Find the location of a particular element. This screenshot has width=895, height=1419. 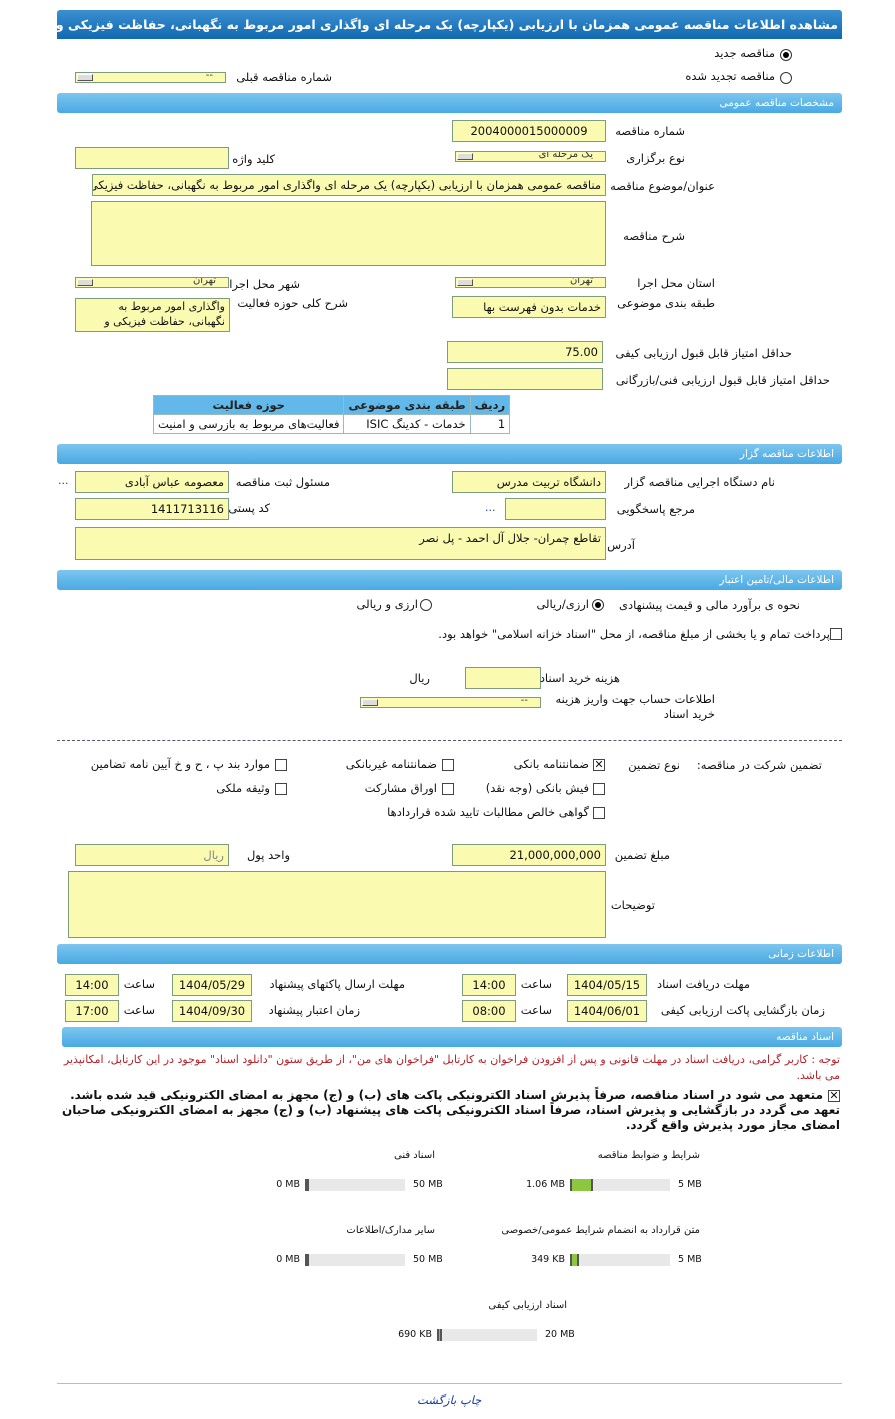

open-date: 1404/06/01 is located at coordinates (607, 1011).